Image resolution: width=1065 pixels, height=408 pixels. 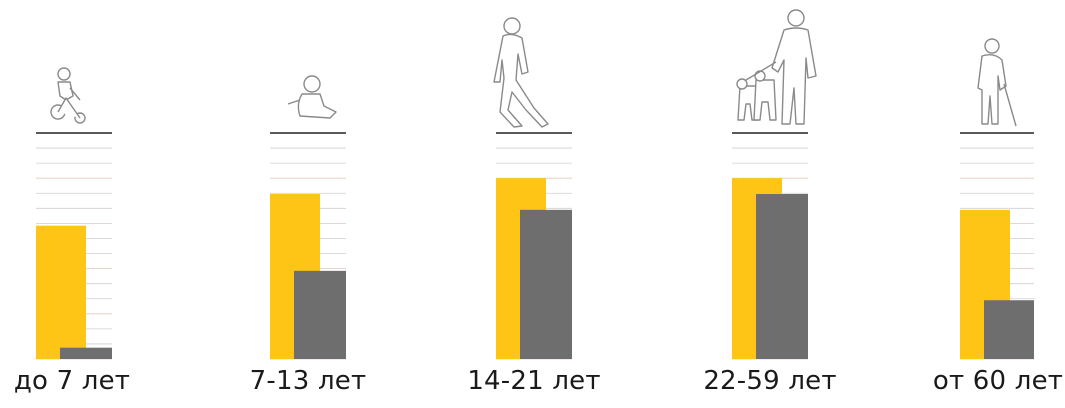 I want to click on teenager-walking-icon, so click(x=521, y=72).